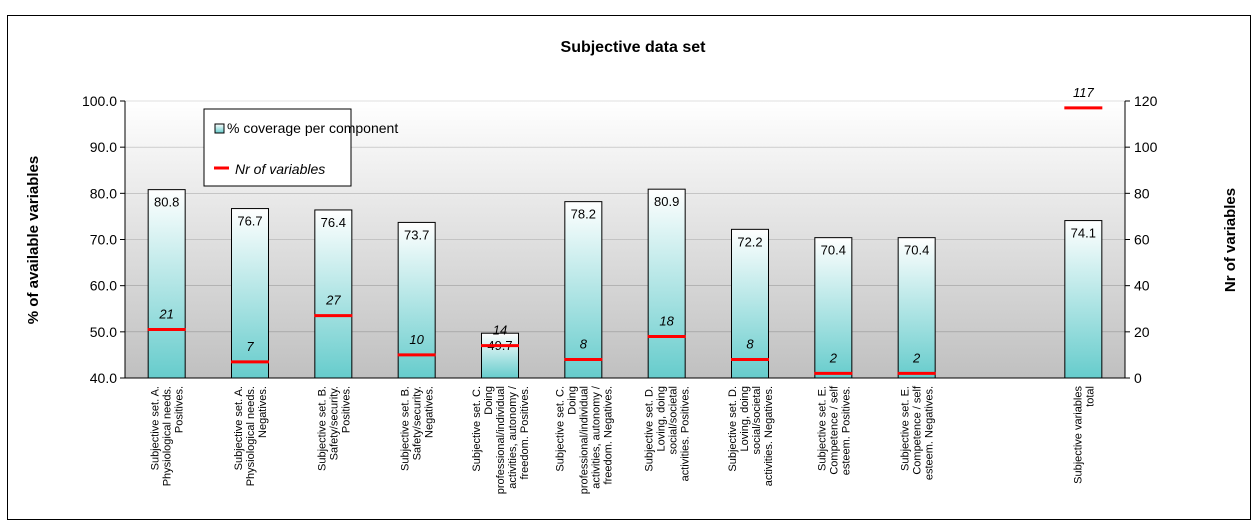 This screenshot has height=521, width=1258. I want to click on right-tick-label: 0, so click(1138, 378).